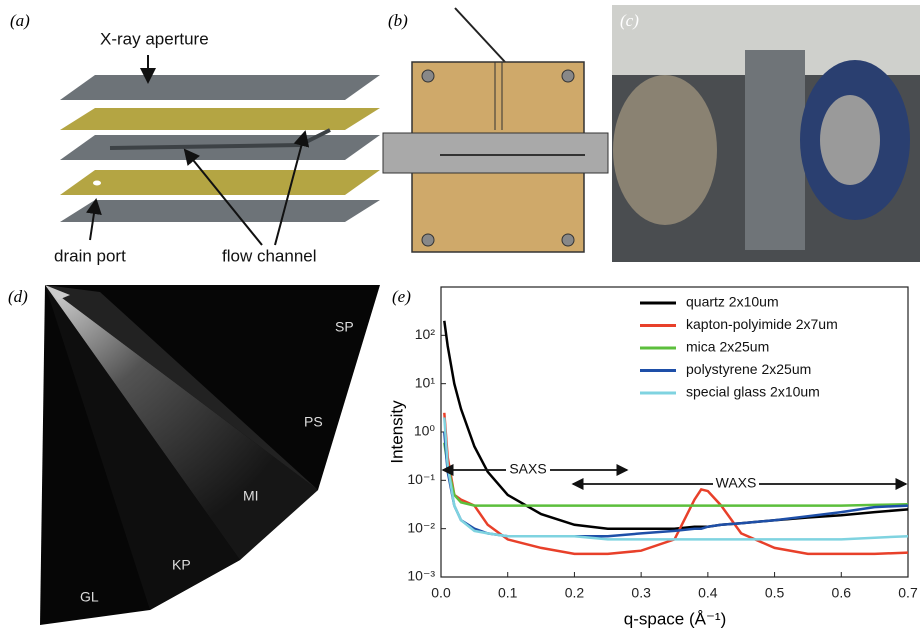  I want to click on annotation: X-ray aperture, so click(154, 38).